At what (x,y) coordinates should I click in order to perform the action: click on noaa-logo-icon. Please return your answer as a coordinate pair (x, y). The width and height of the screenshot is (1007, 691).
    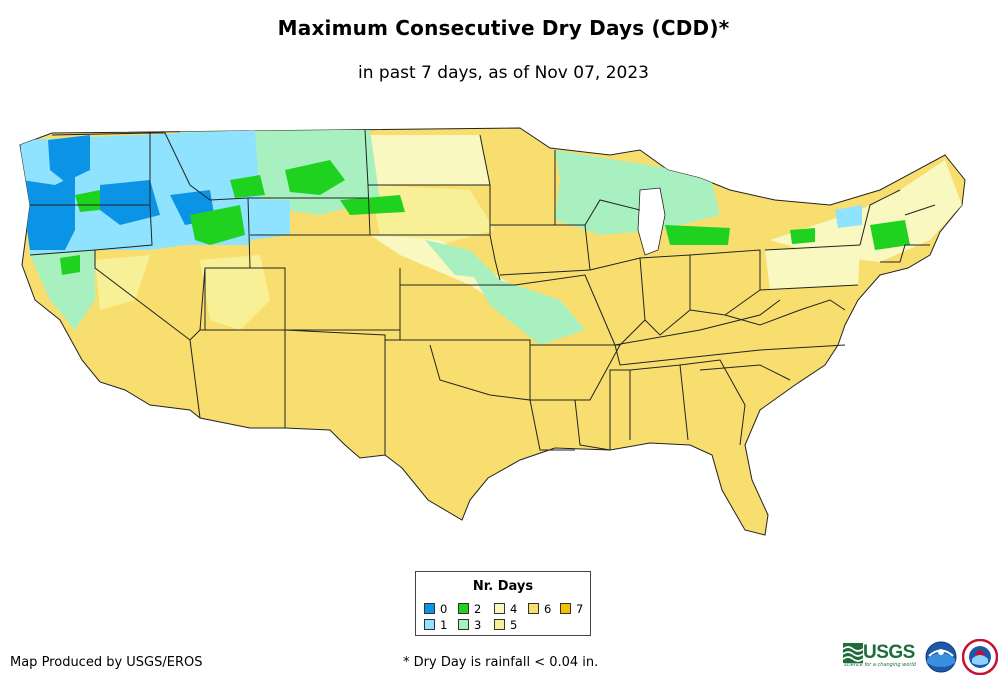
    Looking at the image, I should click on (941, 657).